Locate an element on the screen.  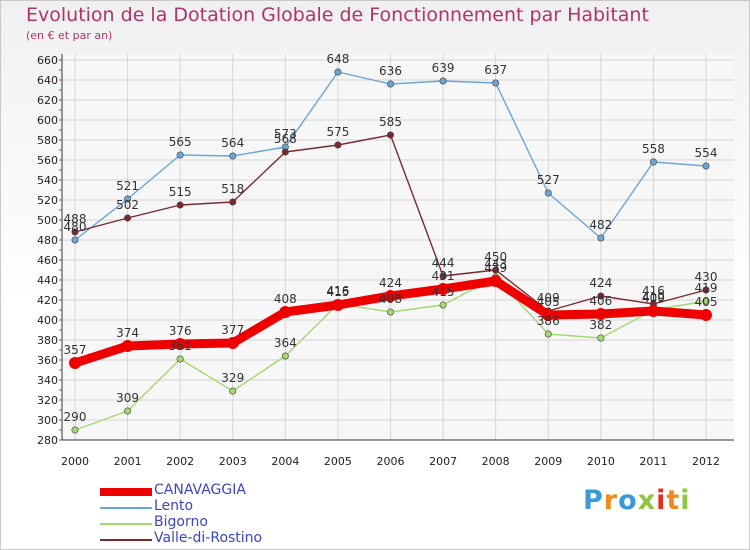
data-label: 636 is located at coordinates (390, 71).